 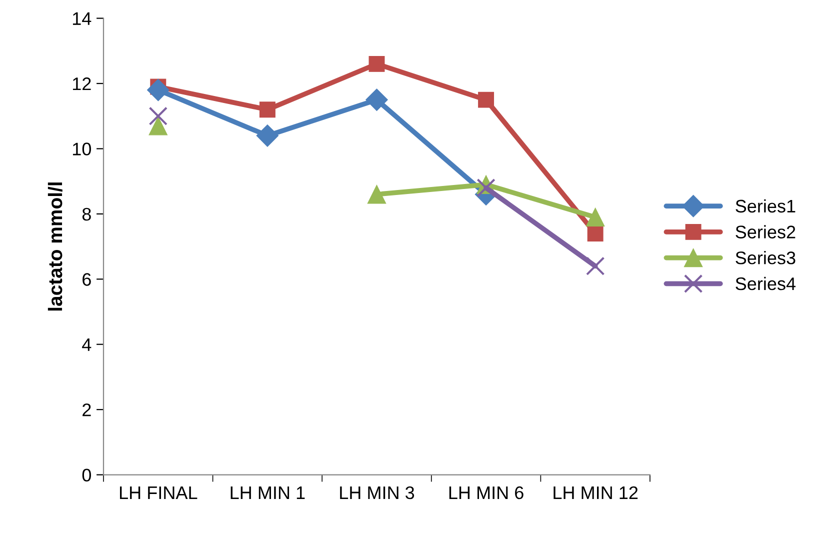 I want to click on x-tick-label: LH MIN 12, so click(x=596, y=492).